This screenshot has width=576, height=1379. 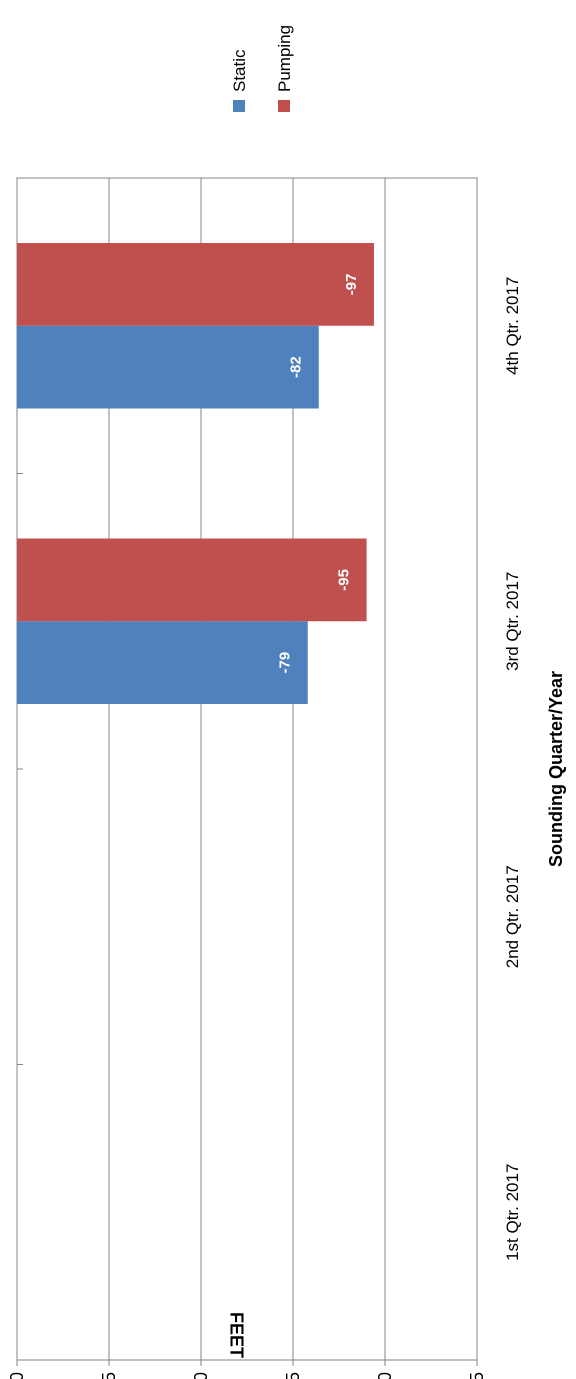 I want to click on value-tick-label: -25, so click(x=109, y=1375).